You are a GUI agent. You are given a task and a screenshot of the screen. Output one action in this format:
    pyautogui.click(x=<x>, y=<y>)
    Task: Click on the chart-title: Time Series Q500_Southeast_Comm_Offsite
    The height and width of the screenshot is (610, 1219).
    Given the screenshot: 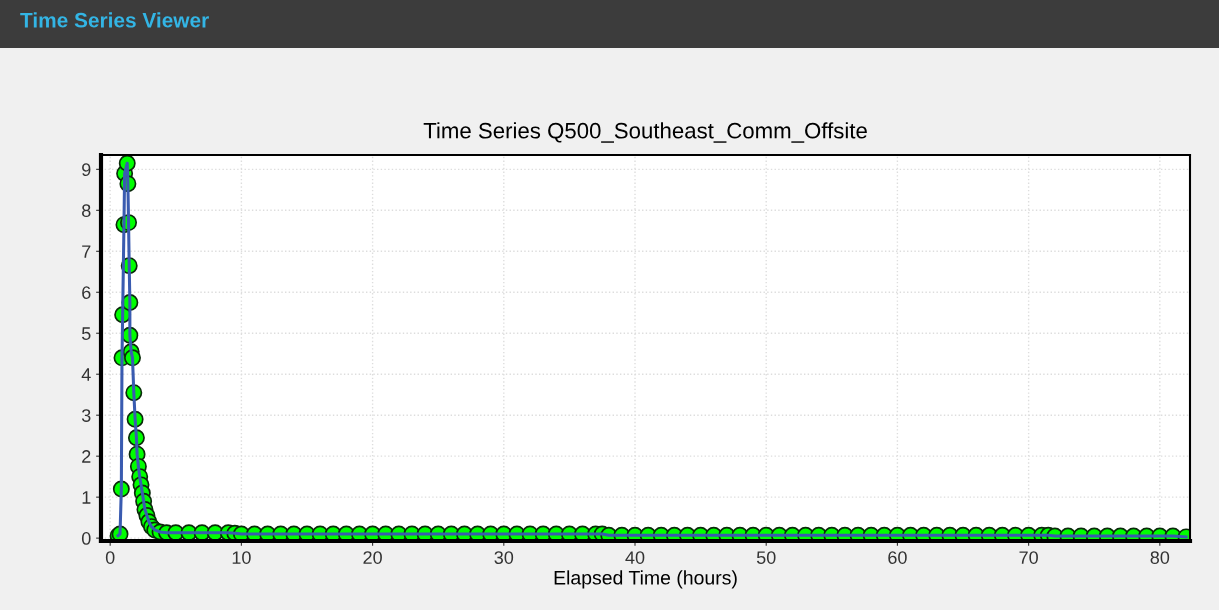 What is the action you would take?
    pyautogui.click(x=645, y=132)
    